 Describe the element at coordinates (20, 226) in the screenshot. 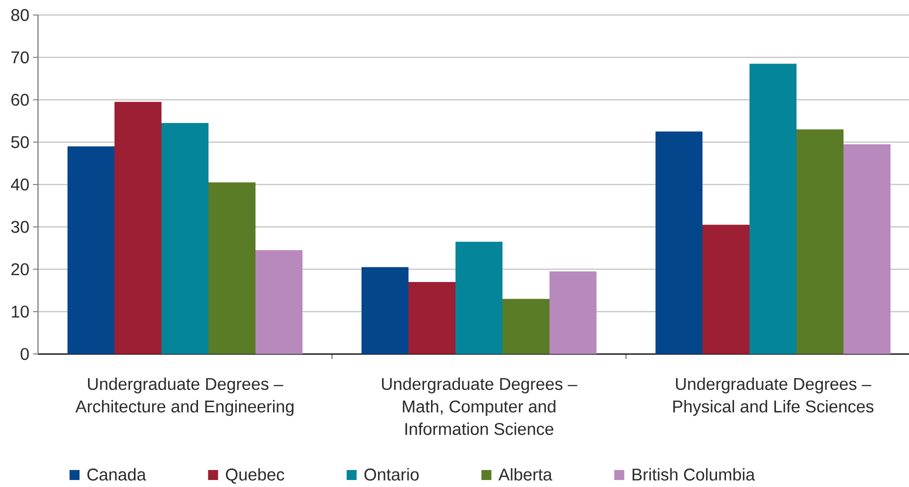

I see `y-tick-label: 30` at that location.